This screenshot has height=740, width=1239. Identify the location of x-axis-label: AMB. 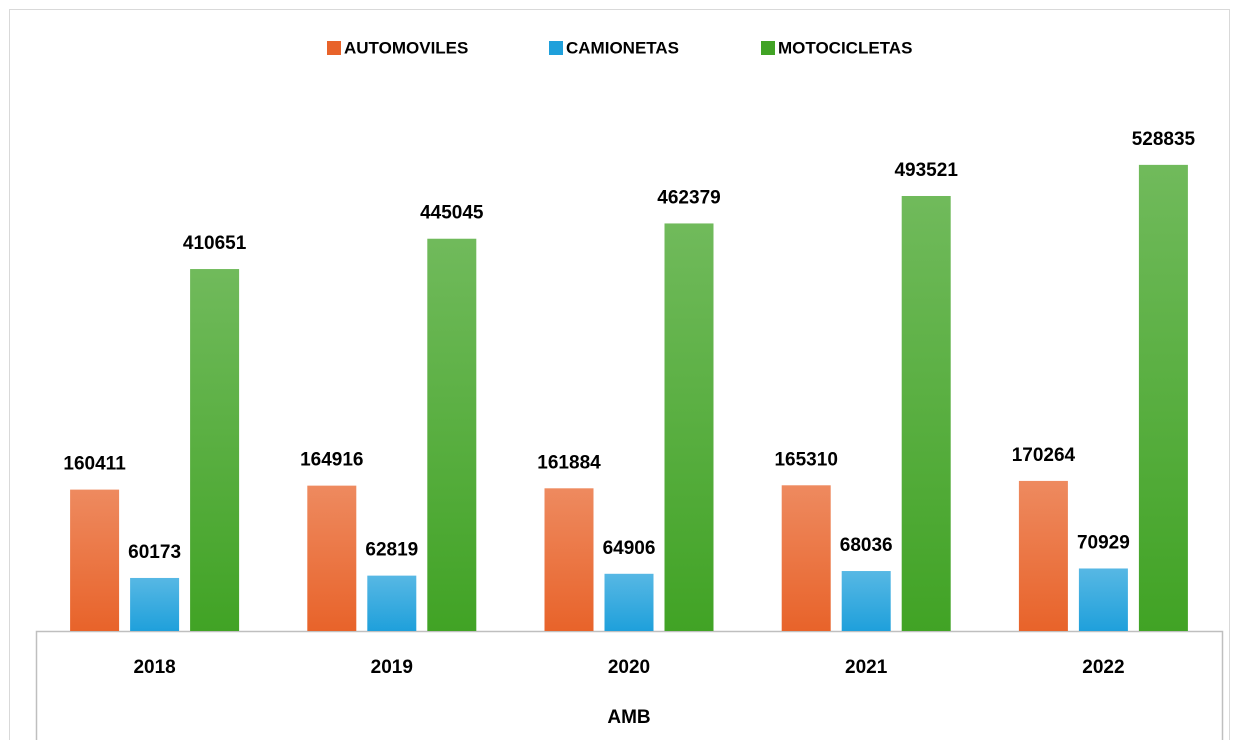
(628, 717).